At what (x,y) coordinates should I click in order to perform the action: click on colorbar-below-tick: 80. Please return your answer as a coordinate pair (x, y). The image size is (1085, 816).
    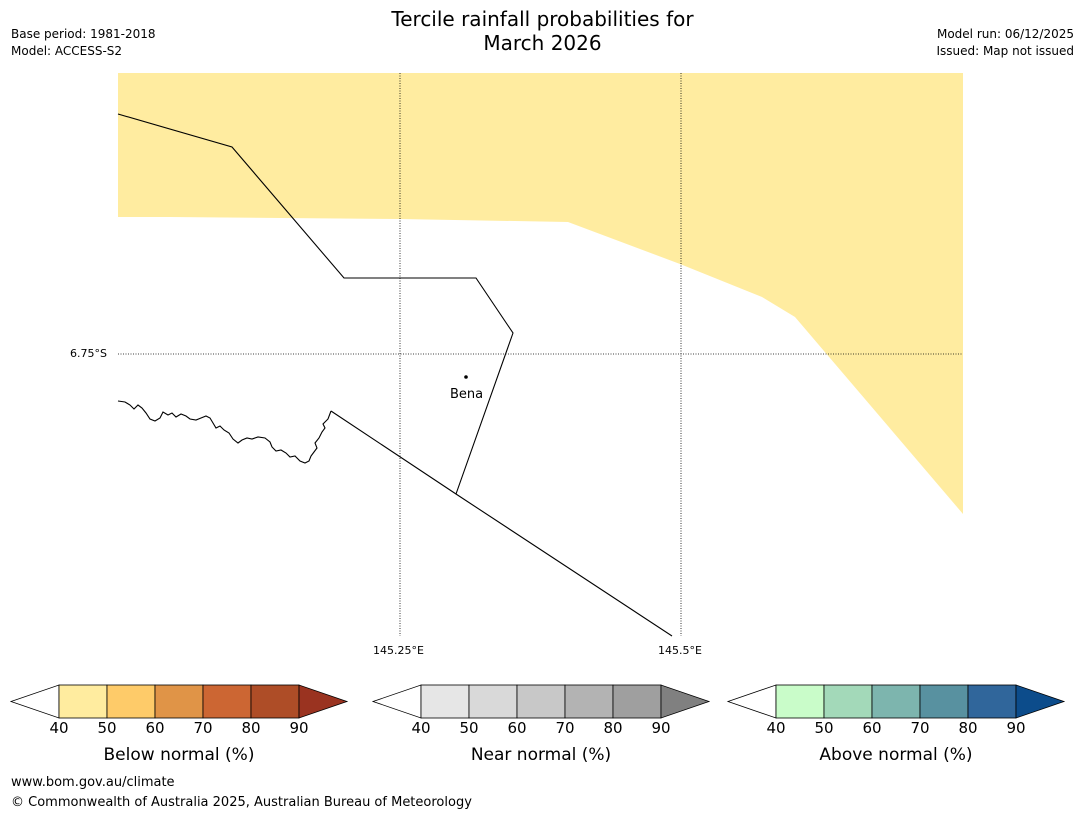
    Looking at the image, I should click on (251, 728).